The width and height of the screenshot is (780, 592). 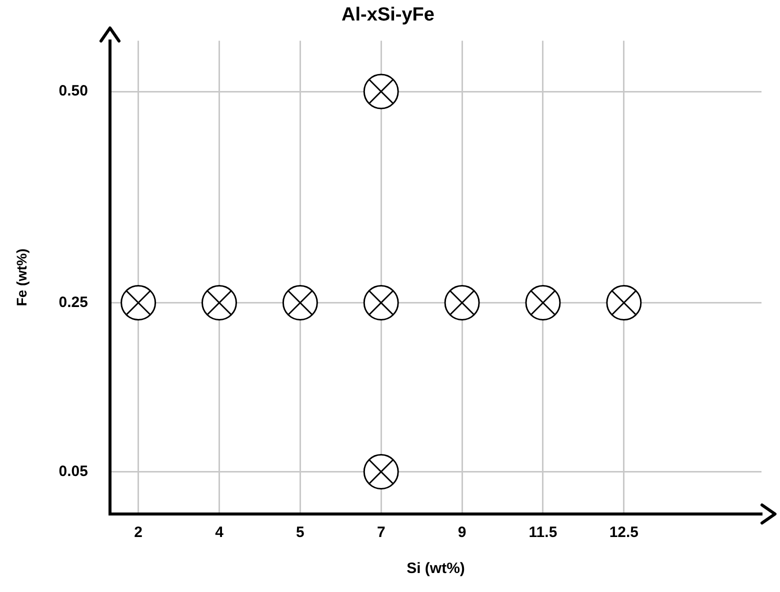 What do you see at coordinates (73, 91) in the screenshot?
I see `y-tick-label: 0.50` at bounding box center [73, 91].